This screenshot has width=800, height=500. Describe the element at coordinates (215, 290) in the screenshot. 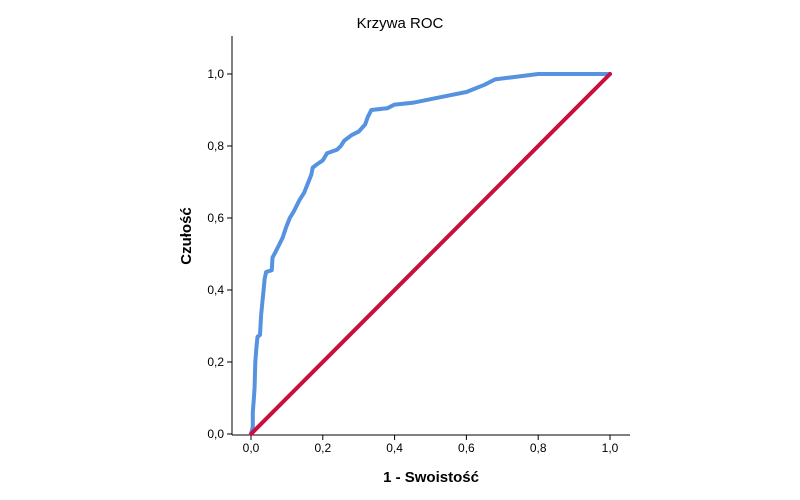

I see `y-tick-label: 0,4` at that location.